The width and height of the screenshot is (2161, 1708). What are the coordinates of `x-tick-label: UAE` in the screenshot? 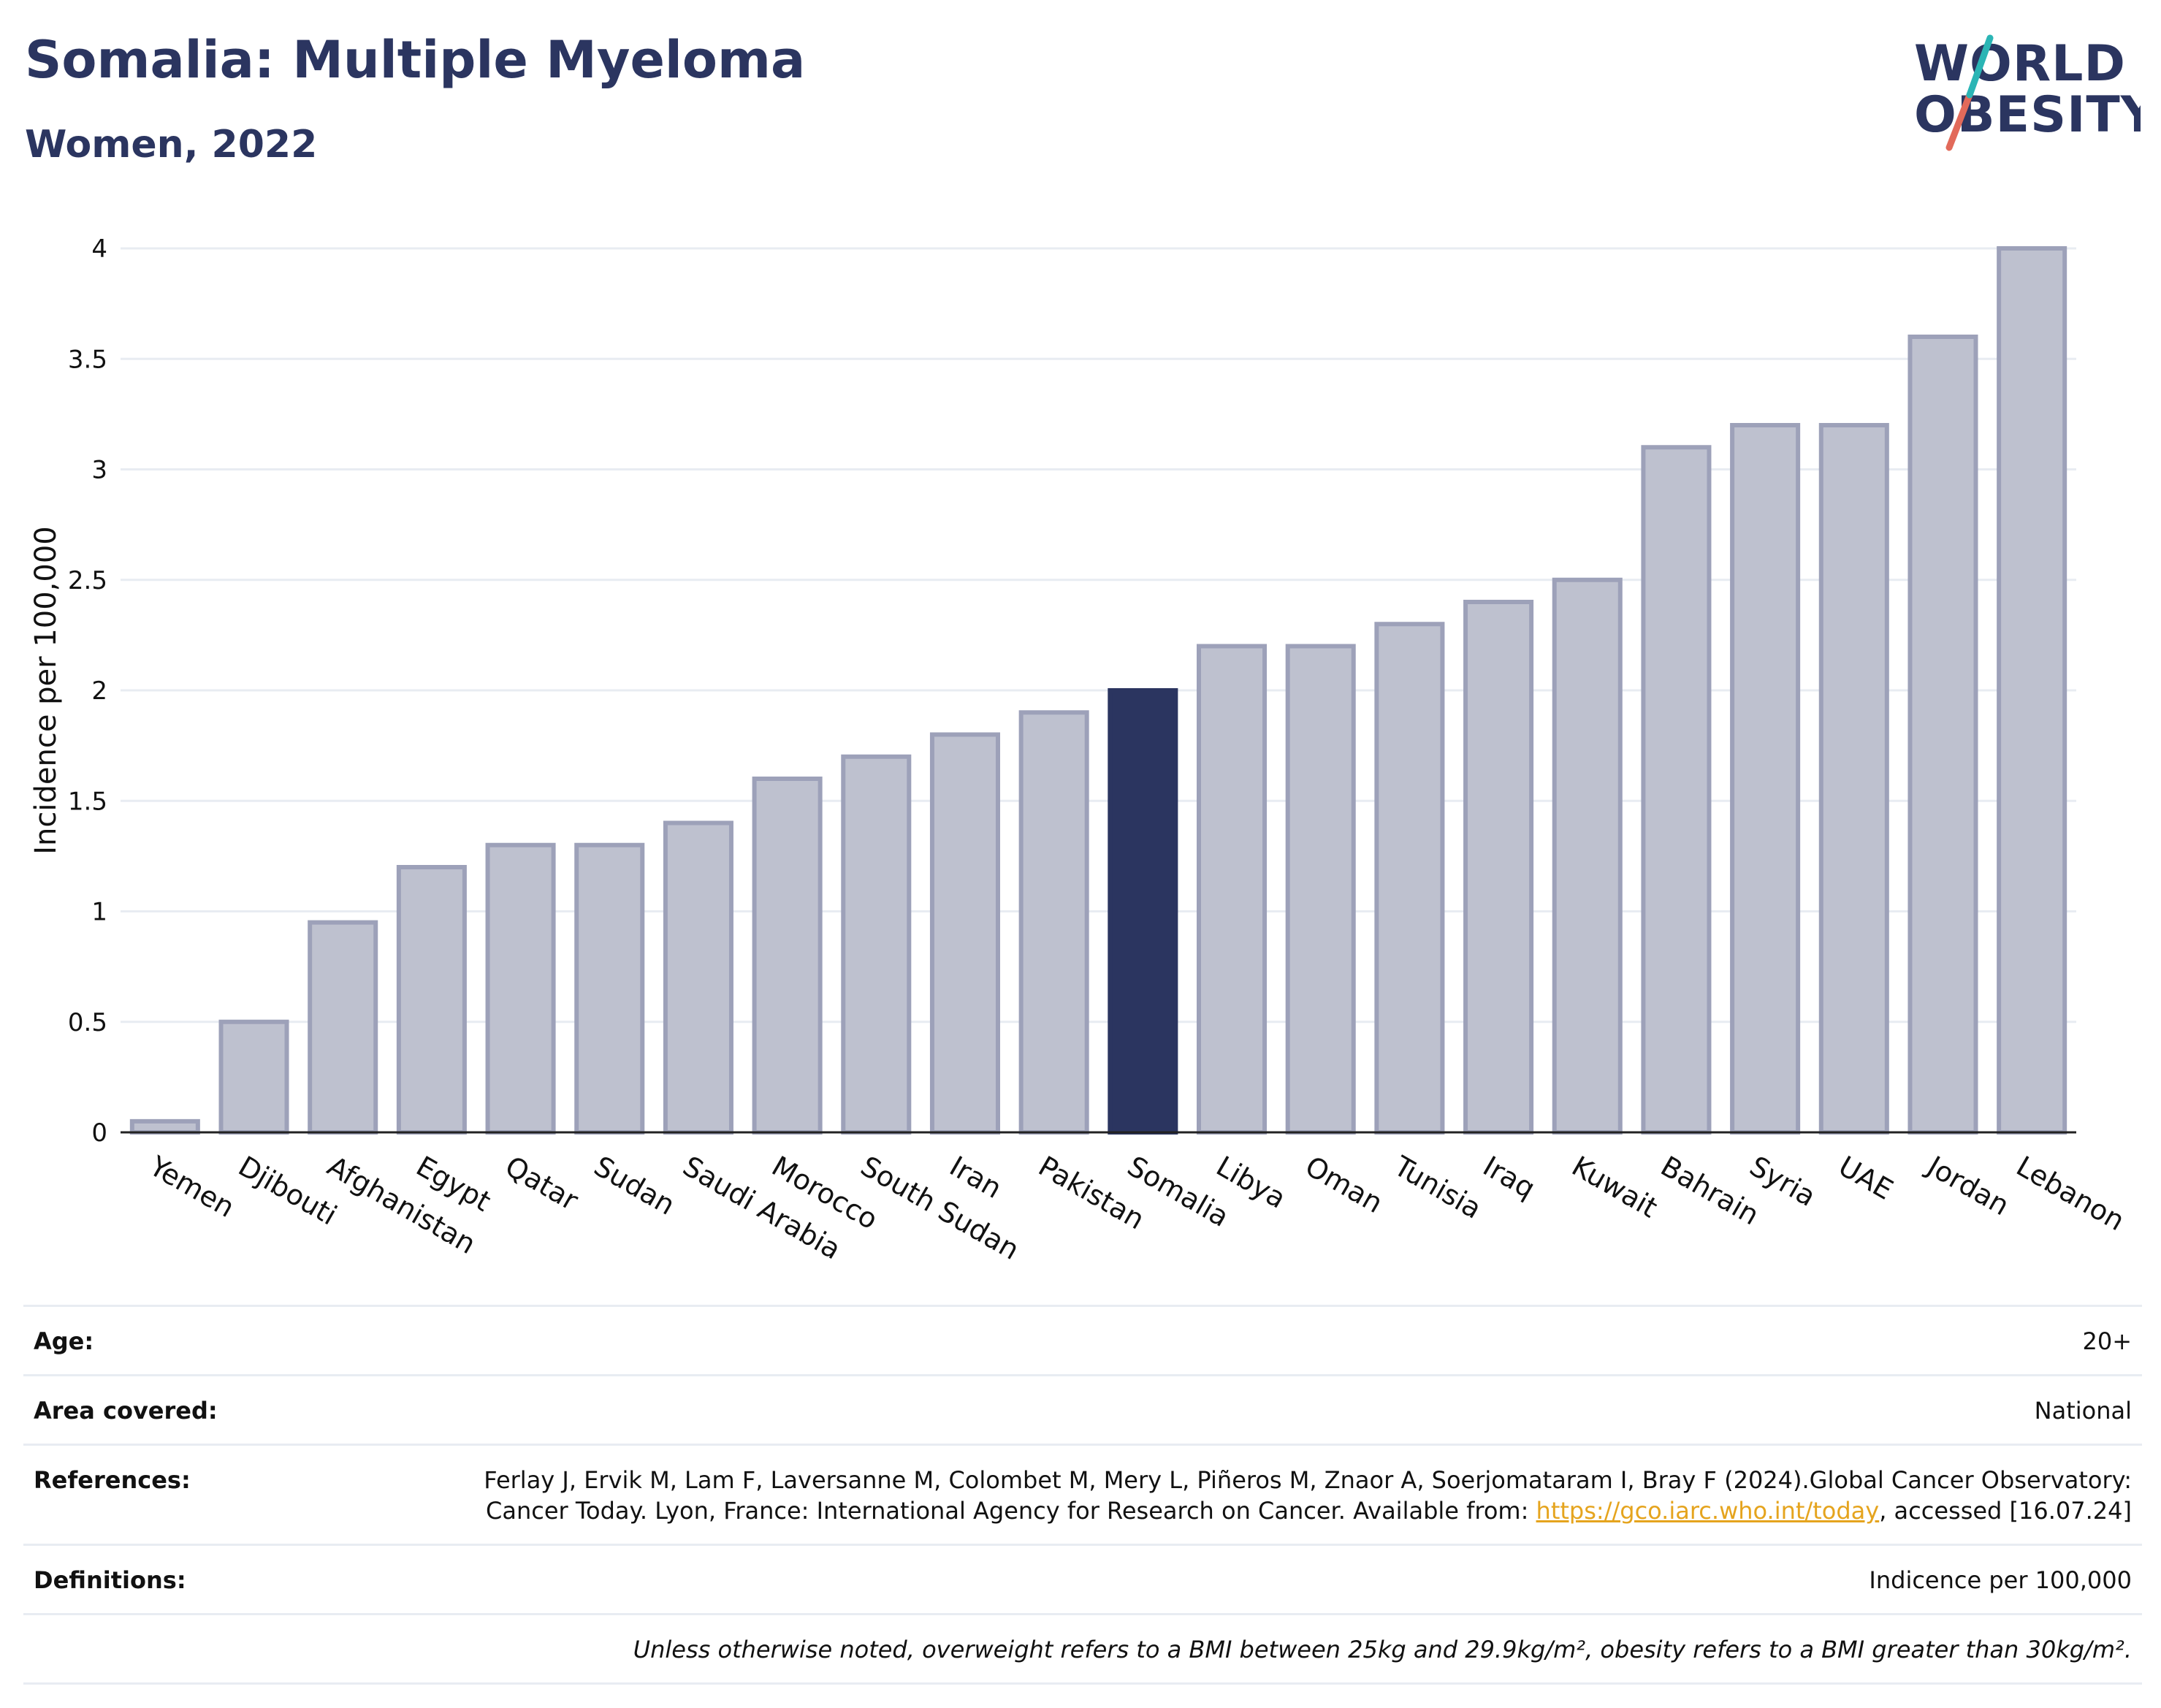 It's located at (1866, 1178).